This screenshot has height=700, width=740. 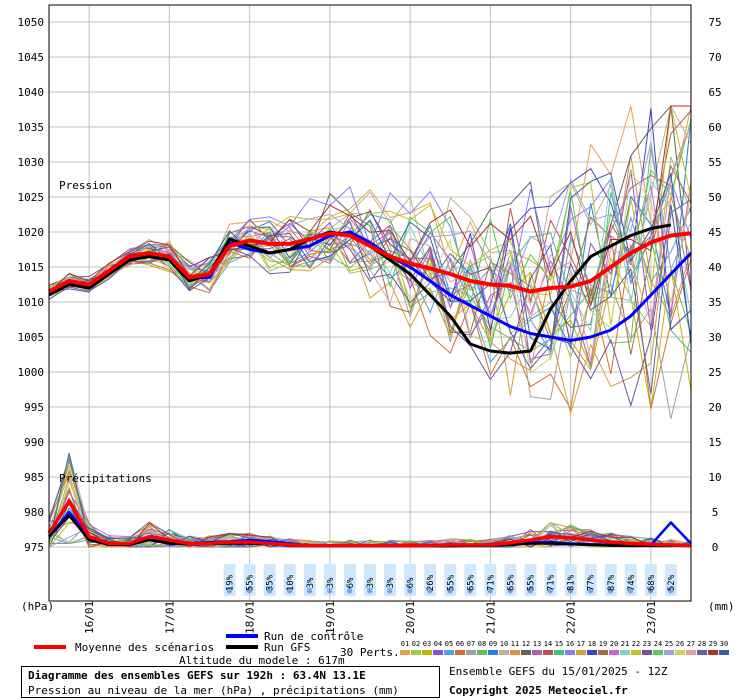 What do you see at coordinates (34, 512) in the screenshot?
I see `left-tick-label: 980` at bounding box center [34, 512].